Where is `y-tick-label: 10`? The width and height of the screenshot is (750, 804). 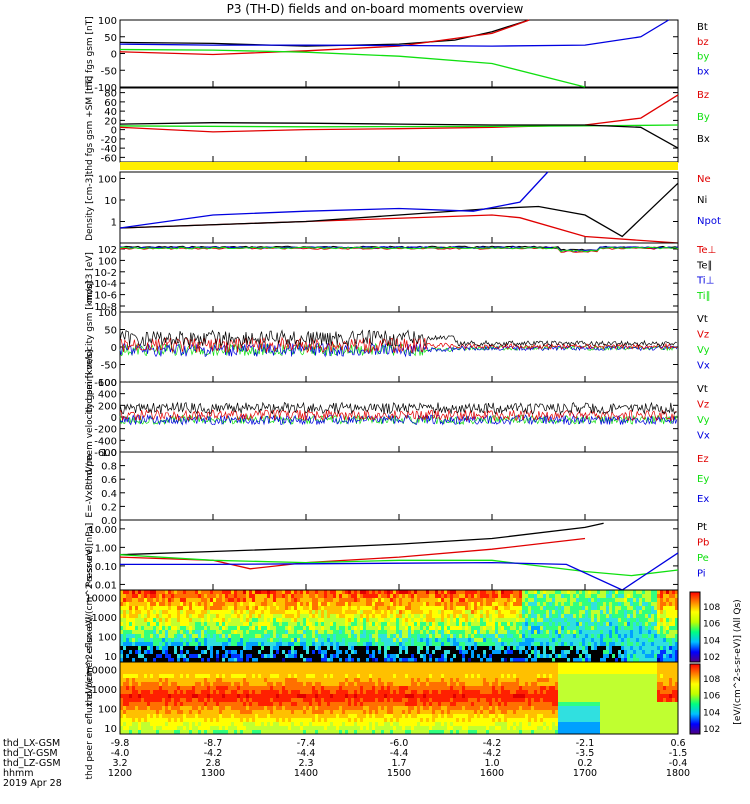
y-tick-label: 10 is located at coordinates (110, 657).